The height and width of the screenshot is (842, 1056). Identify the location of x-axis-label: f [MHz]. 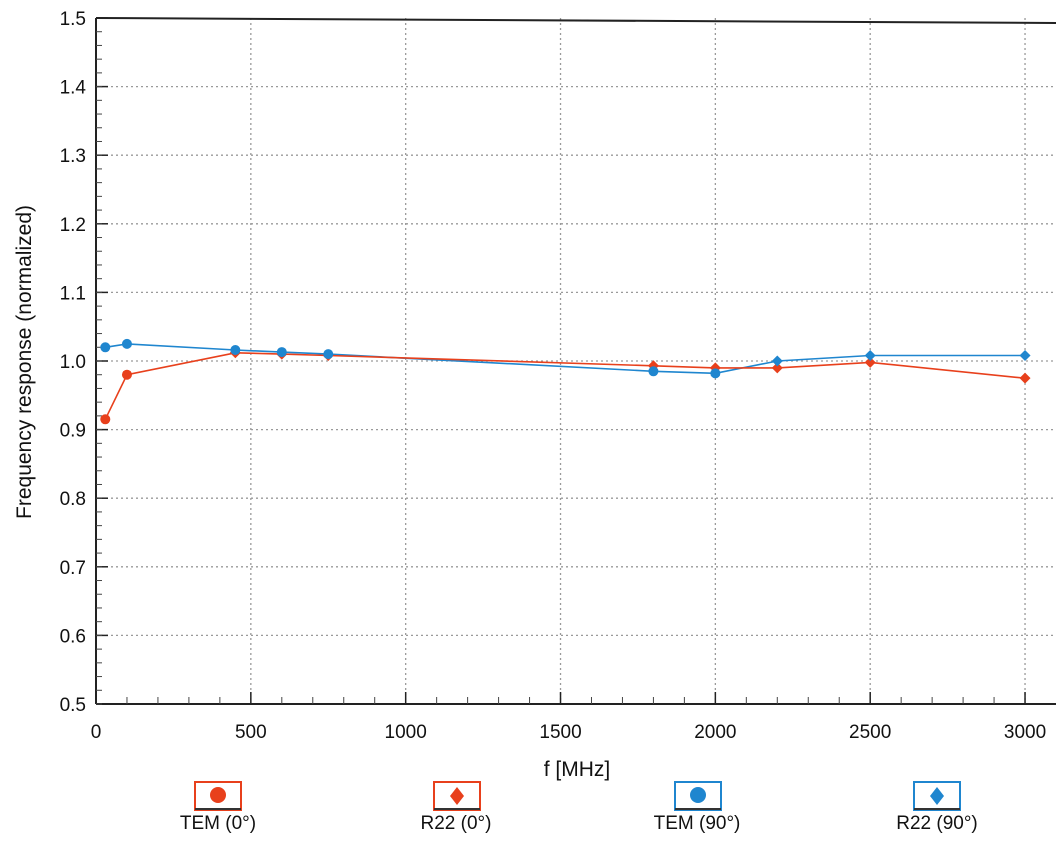
(577, 769).